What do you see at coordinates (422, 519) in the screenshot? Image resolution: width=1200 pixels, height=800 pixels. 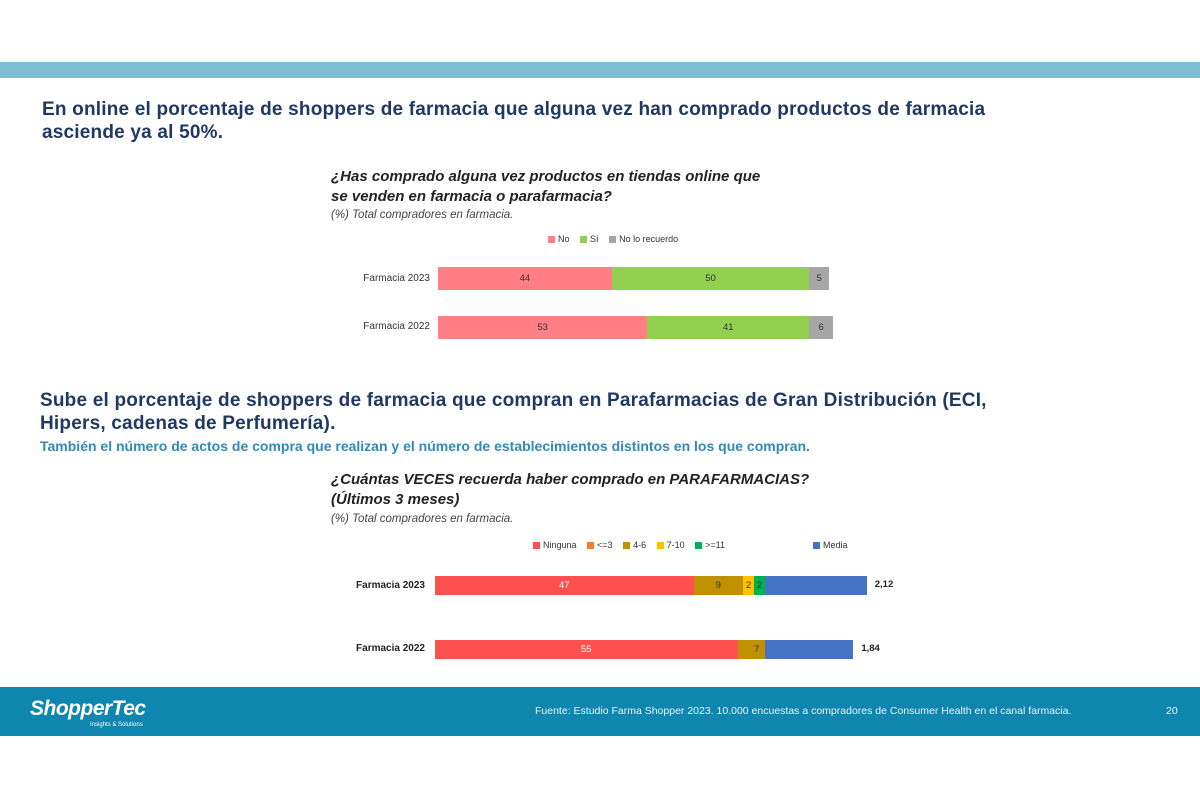 I see `question-parafarmacias-note: (%) Total compradores en farmacia.` at bounding box center [422, 519].